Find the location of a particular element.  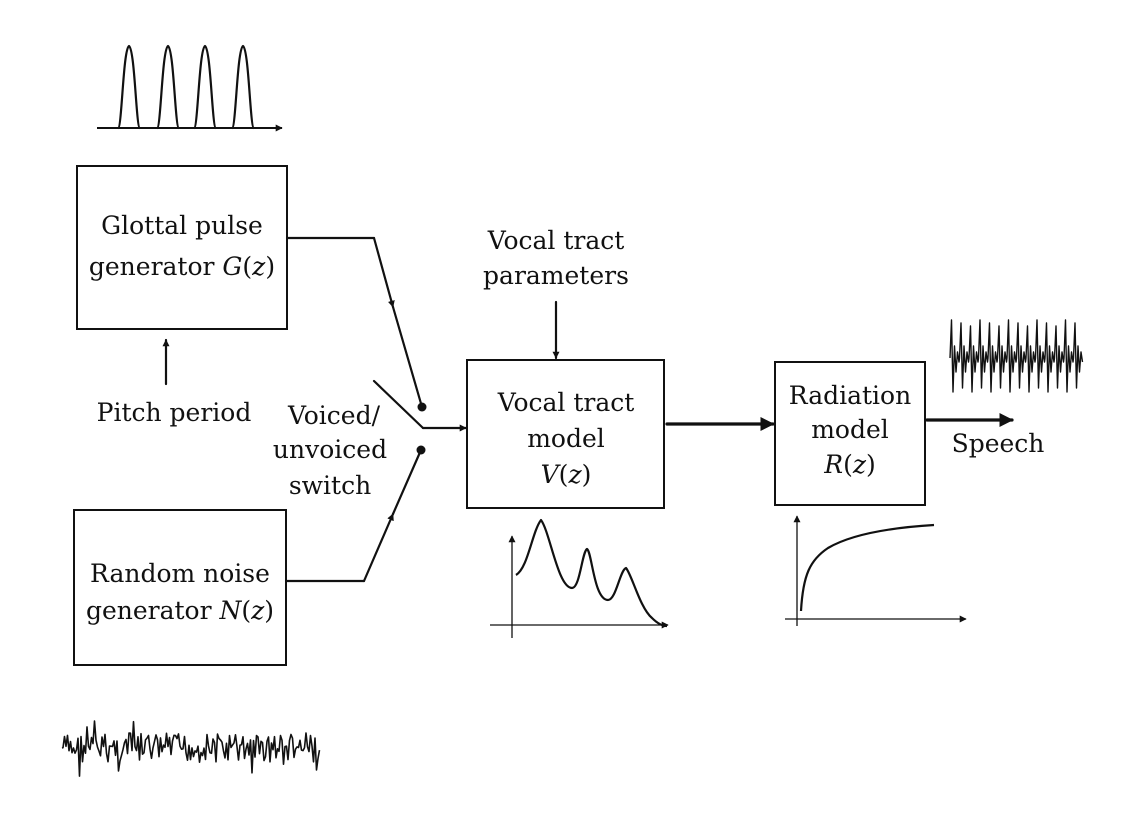

pitch-period-label: Pitch period is located at coordinates (174, 412).